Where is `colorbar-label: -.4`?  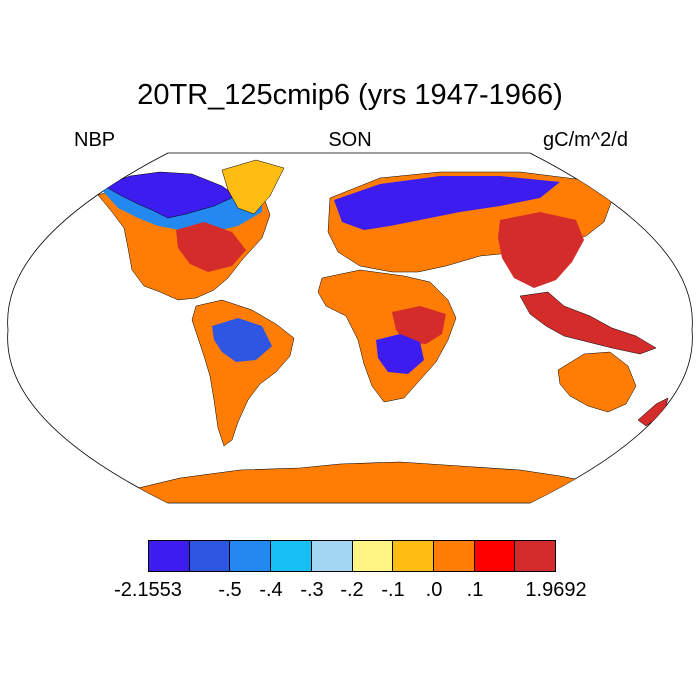
colorbar-label: -.4 is located at coordinates (271, 590).